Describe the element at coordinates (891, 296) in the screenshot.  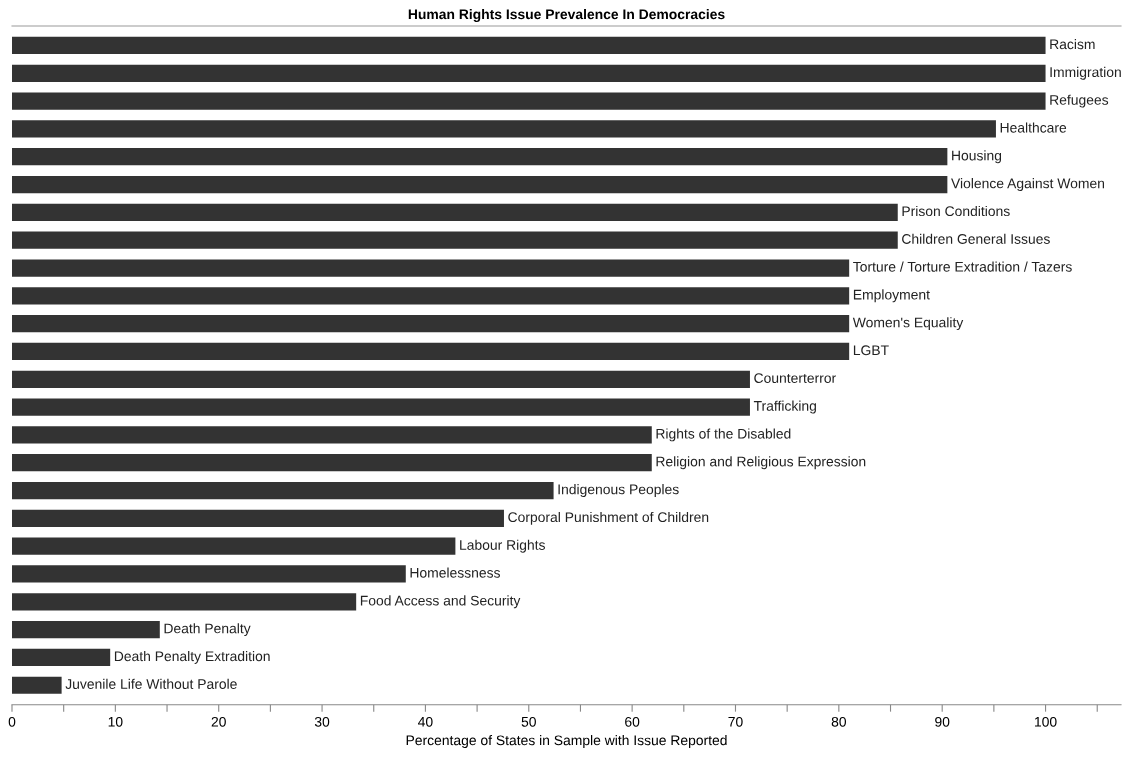
I see `y-tick-label: Employment` at that location.